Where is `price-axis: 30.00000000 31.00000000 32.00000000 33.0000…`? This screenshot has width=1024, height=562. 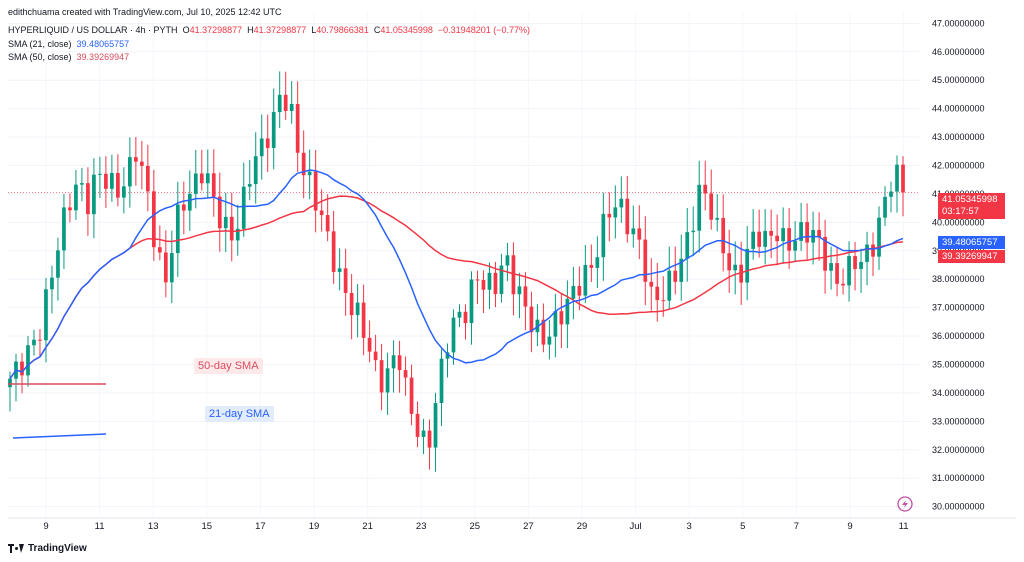 price-axis: 30.00000000 31.00000000 32.00000000 33.0000… is located at coordinates (958, 264).